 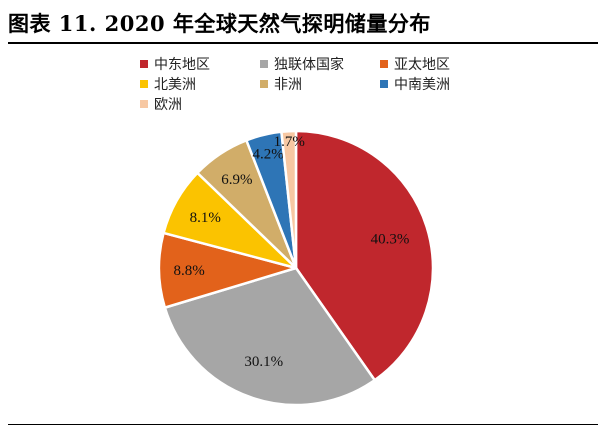 I want to click on legend-item: 中东地区, so click(x=175, y=64).